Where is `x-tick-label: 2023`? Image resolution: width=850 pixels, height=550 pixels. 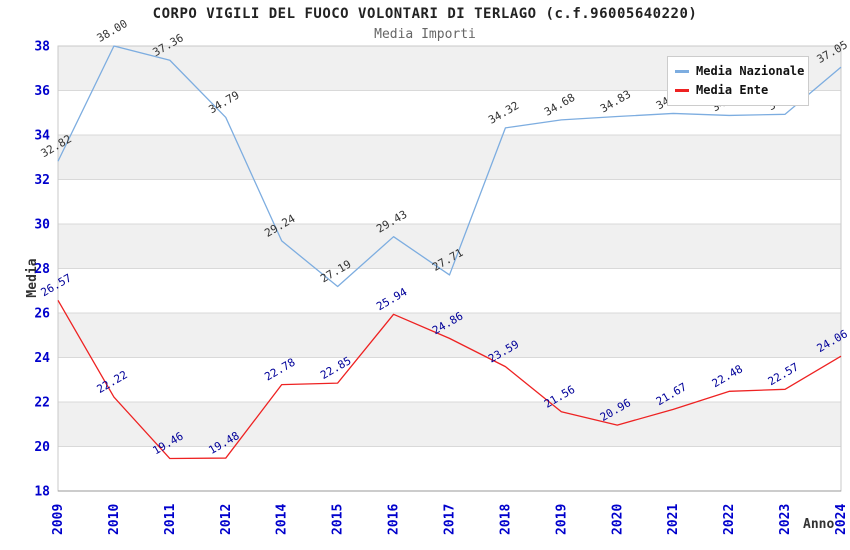 x-tick-label: 2023 is located at coordinates (785, 519).